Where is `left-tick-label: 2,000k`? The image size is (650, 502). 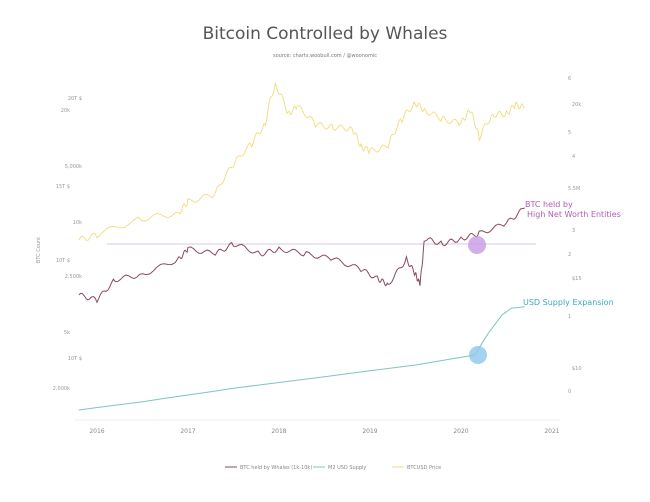
left-tick-label: 2,000k is located at coordinates (61, 389).